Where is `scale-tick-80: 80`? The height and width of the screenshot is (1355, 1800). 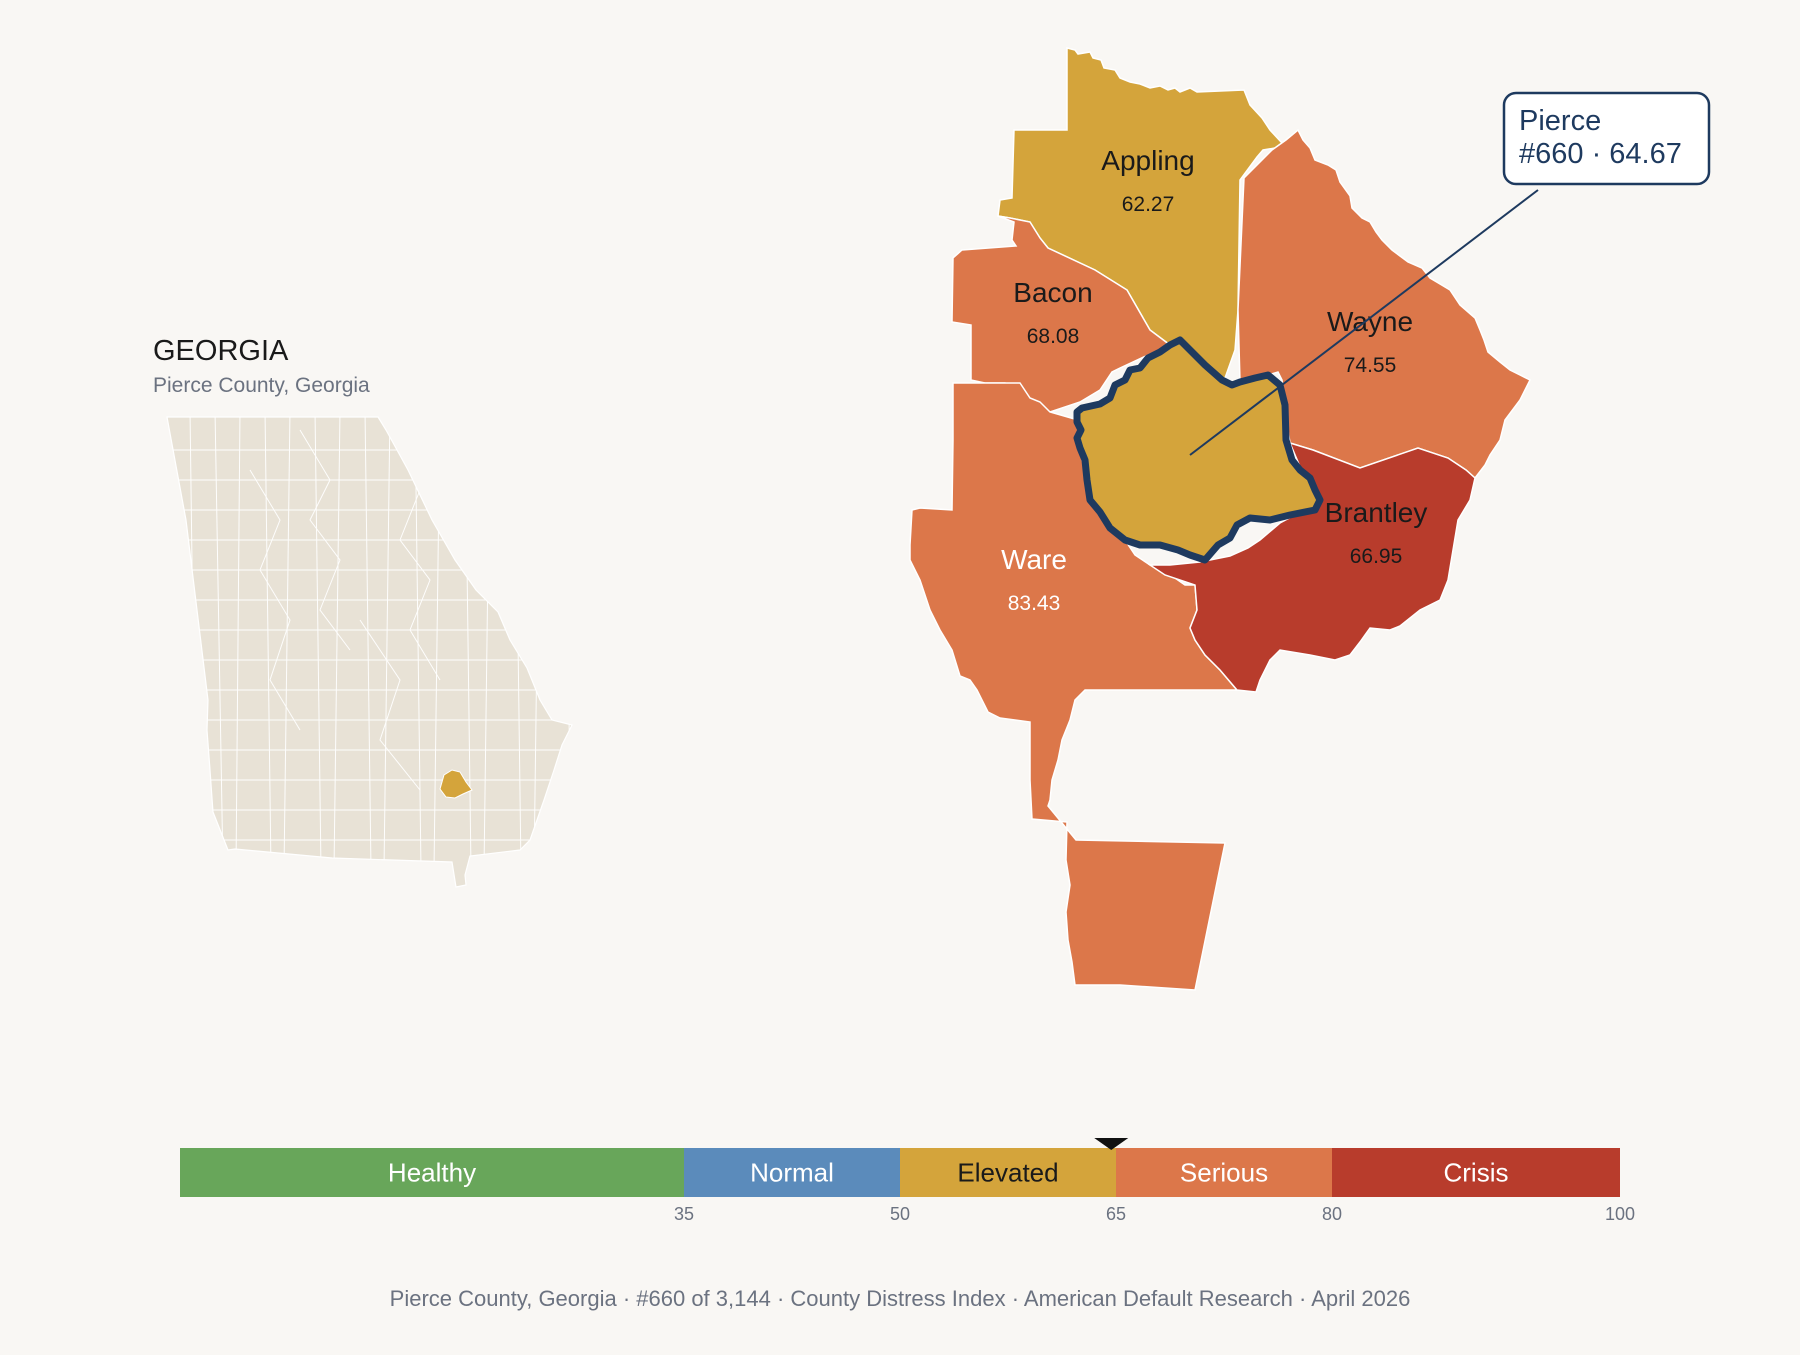
scale-tick-80: 80 is located at coordinates (1332, 1214).